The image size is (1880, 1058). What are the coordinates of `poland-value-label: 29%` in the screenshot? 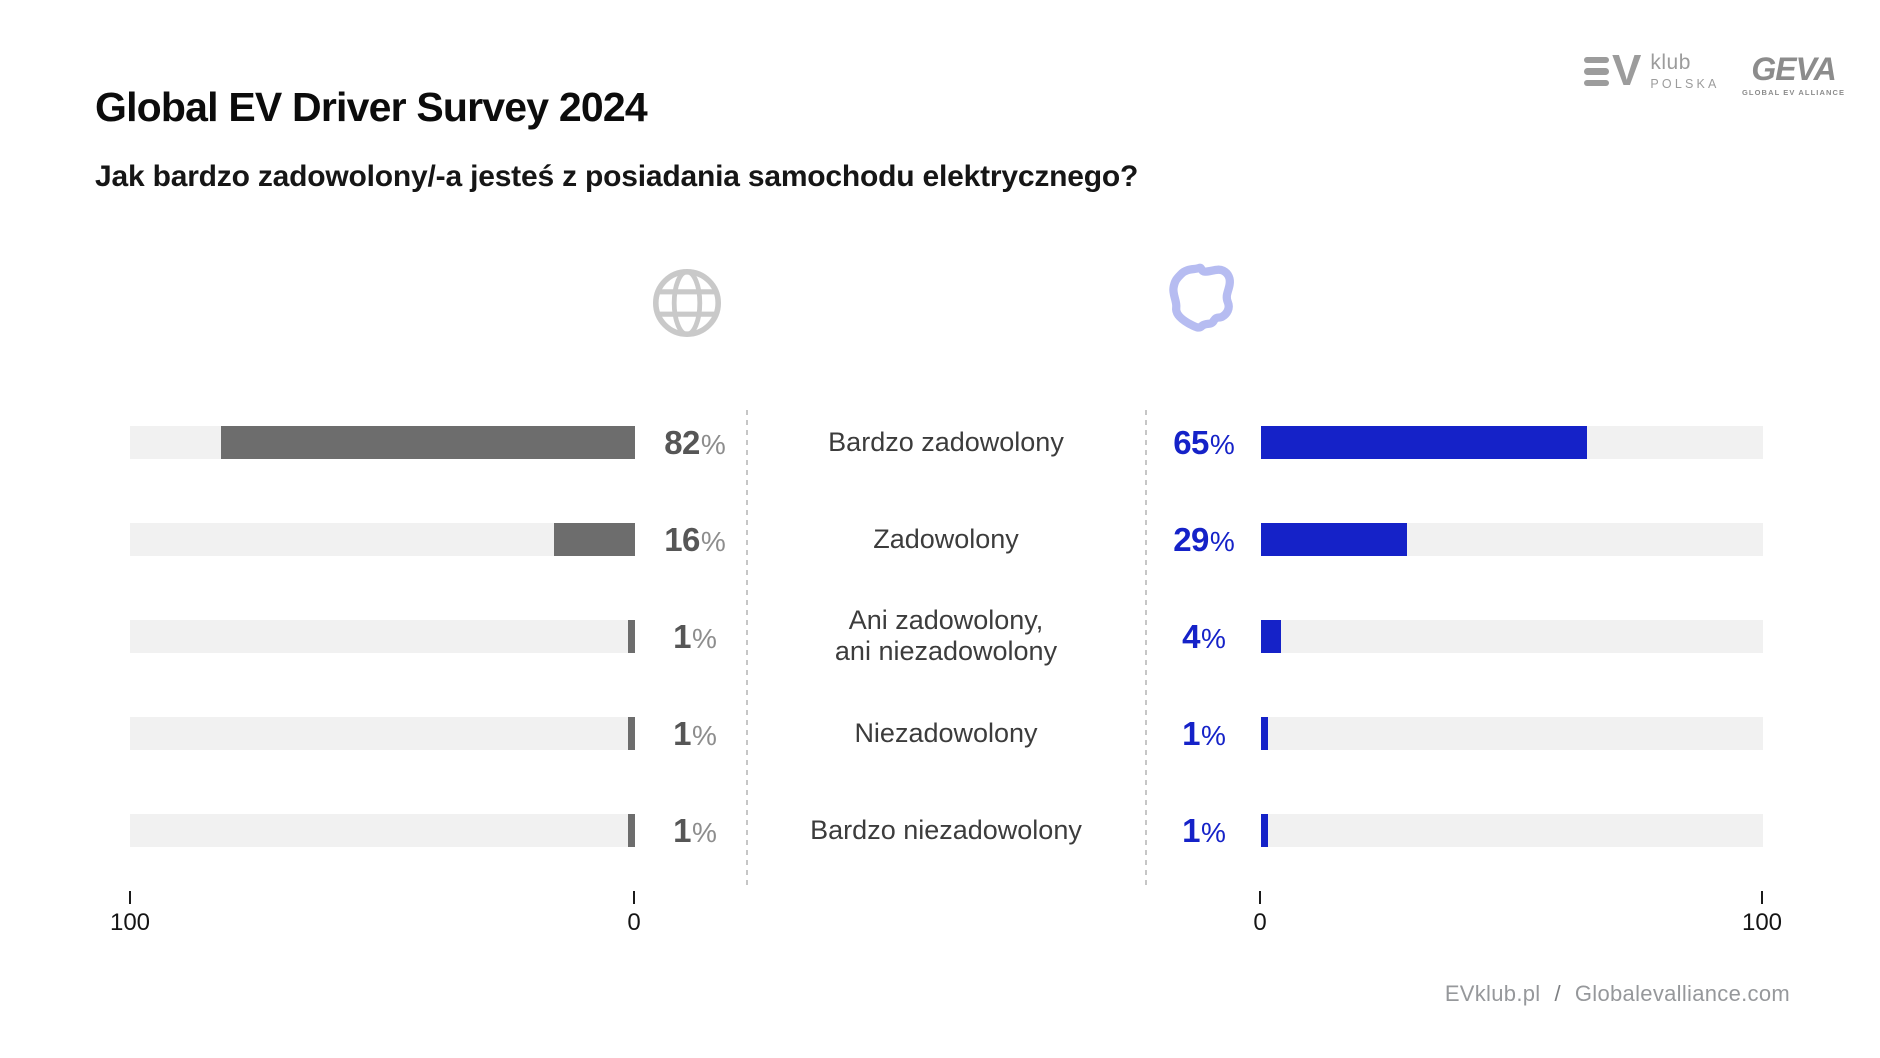 It's located at (1204, 540).